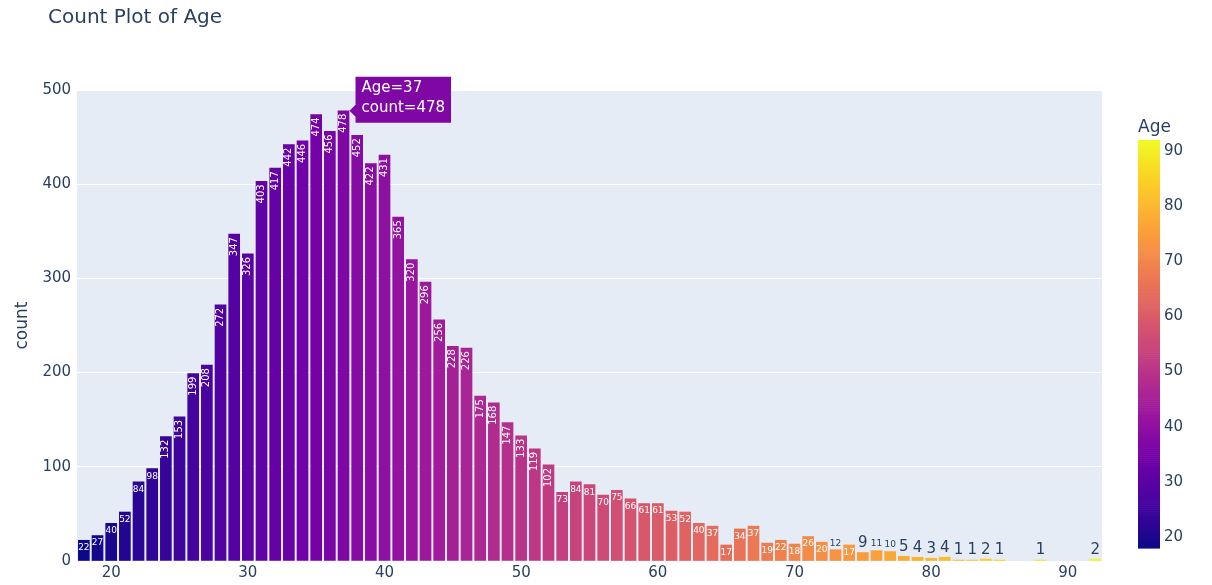 This screenshot has width=1212, height=585. What do you see at coordinates (261, 194) in the screenshot?
I see `data-label: 403` at bounding box center [261, 194].